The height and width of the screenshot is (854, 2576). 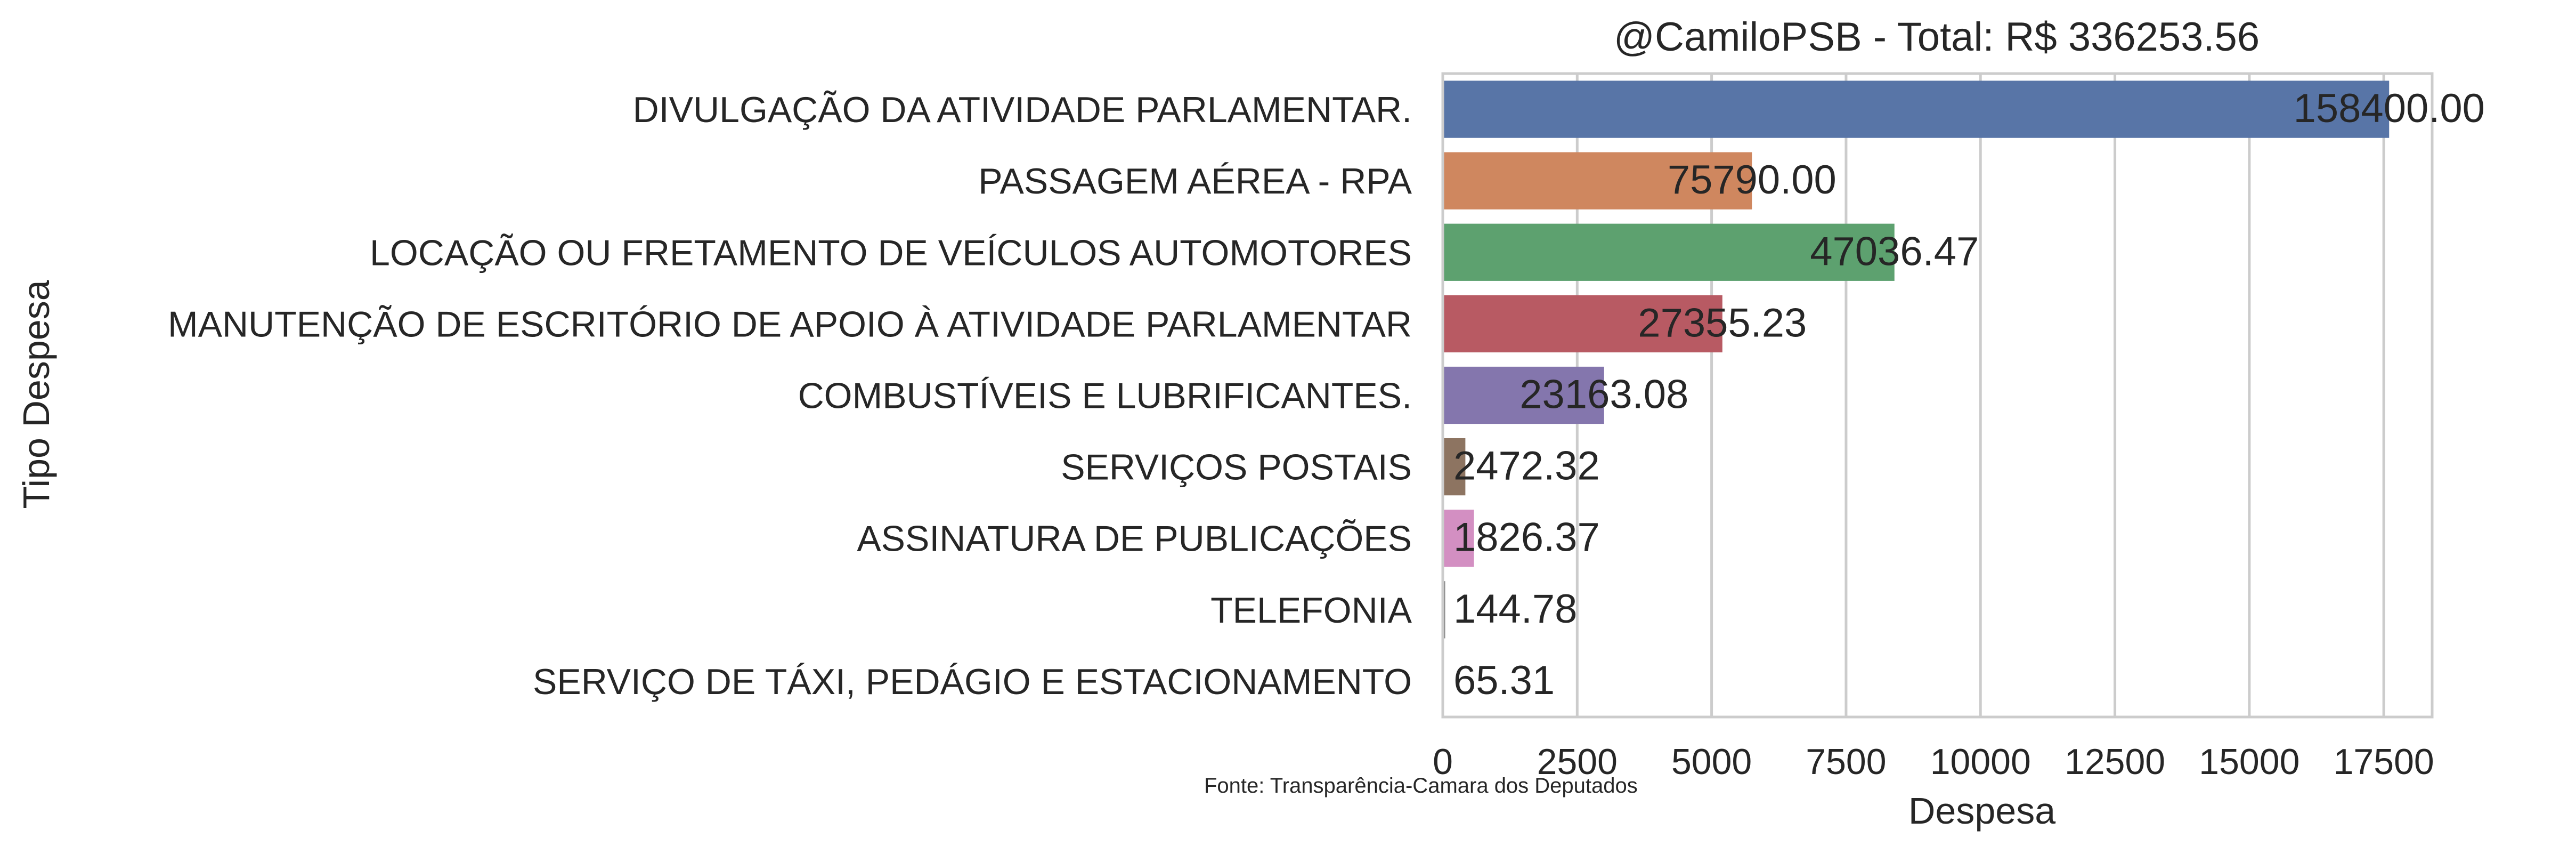 What do you see at coordinates (1937, 37) in the screenshot?
I see `chart-title: @CamiloPSB - Total: R$ 336253.56` at bounding box center [1937, 37].